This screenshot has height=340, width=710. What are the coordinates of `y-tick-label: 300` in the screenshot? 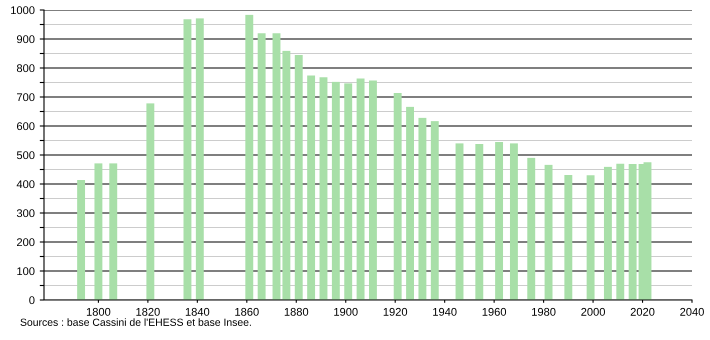 It's located at (25, 213).